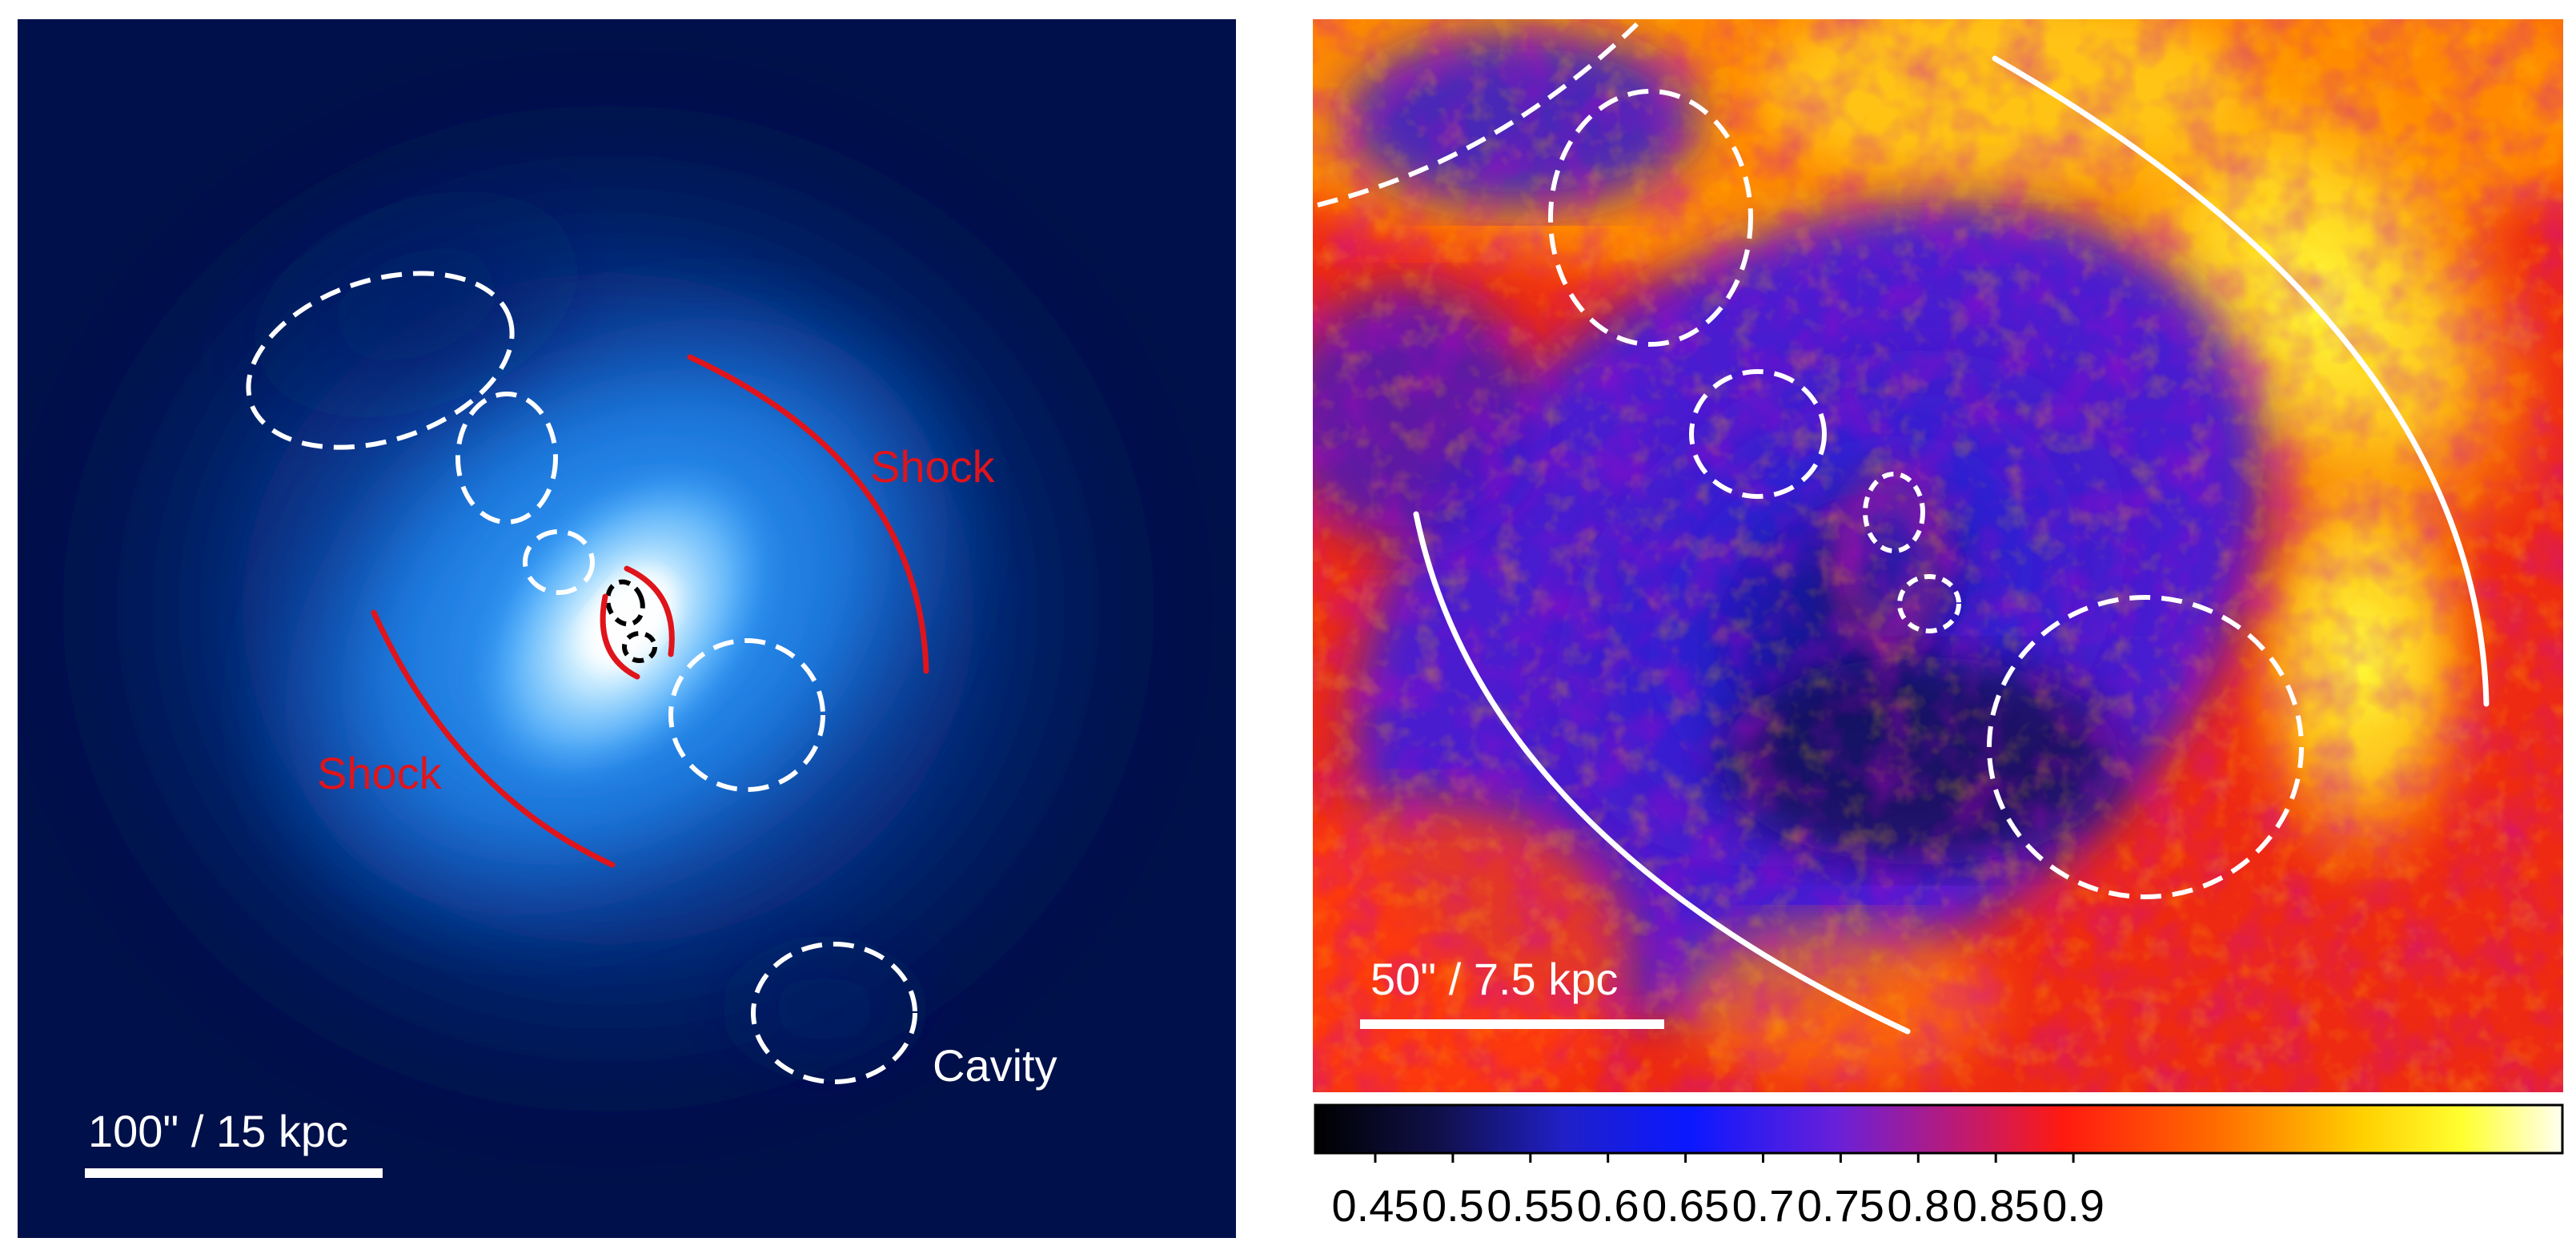  I want to click on colorbar-tick-label: 0.6, so click(1608, 1205).